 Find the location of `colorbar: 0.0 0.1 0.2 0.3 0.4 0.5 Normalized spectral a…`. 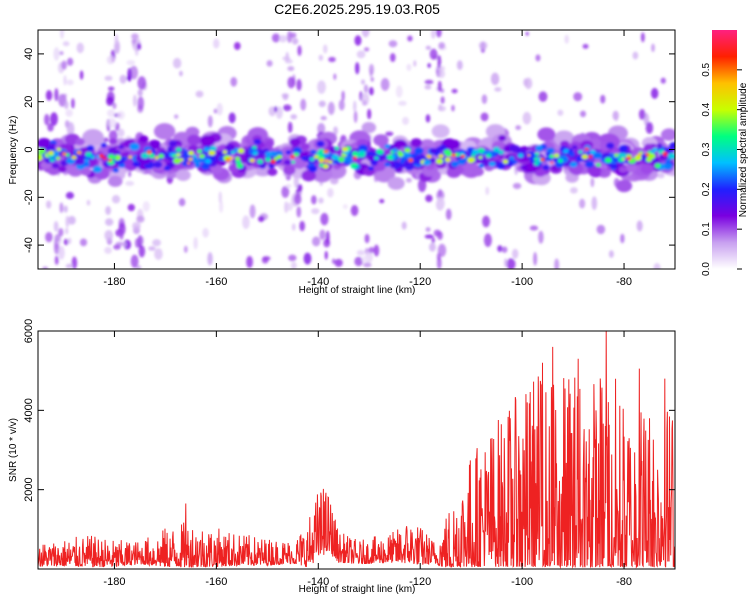

colorbar: 0.0 0.1 0.2 0.3 0.4 0.5 Normalized spectral a… is located at coordinates (725, 153).